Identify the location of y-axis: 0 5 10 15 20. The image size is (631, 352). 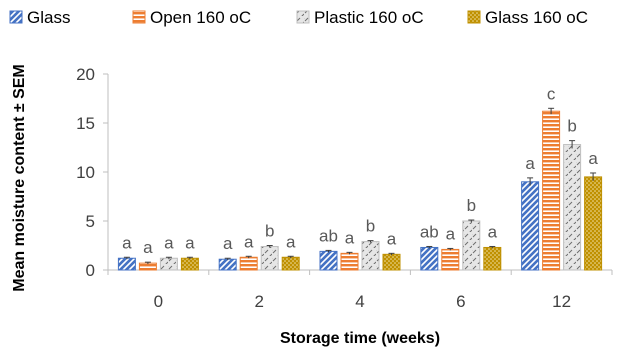
(92, 172).